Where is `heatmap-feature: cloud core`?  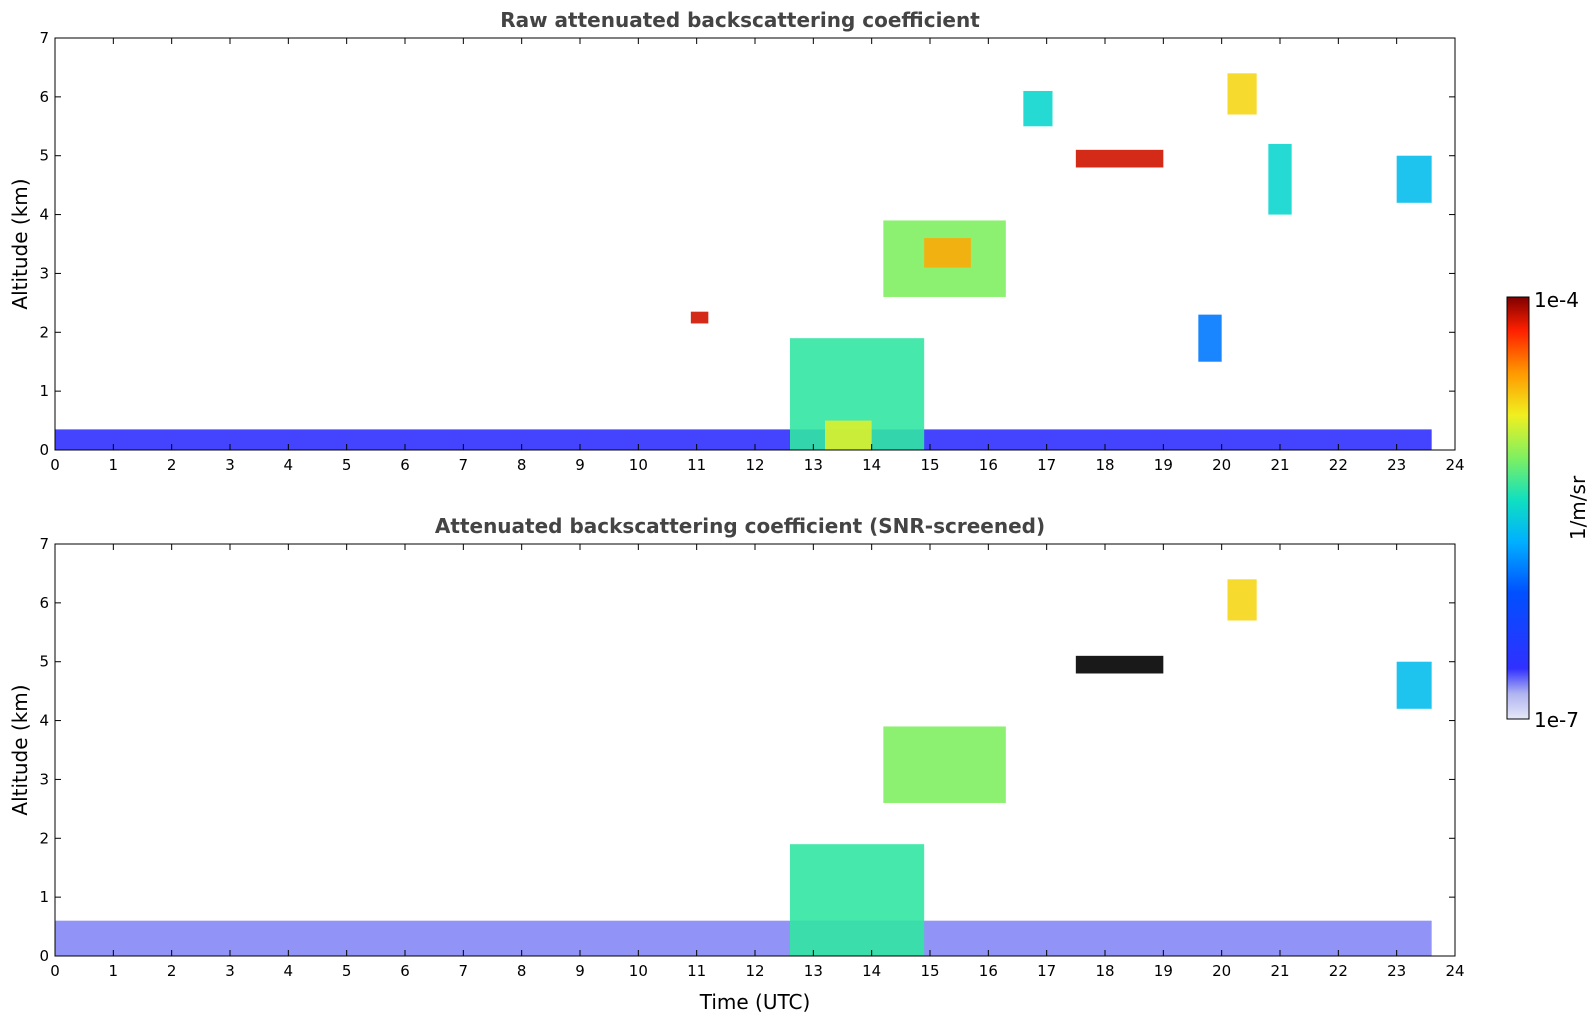 heatmap-feature: cloud core is located at coordinates (947, 253).